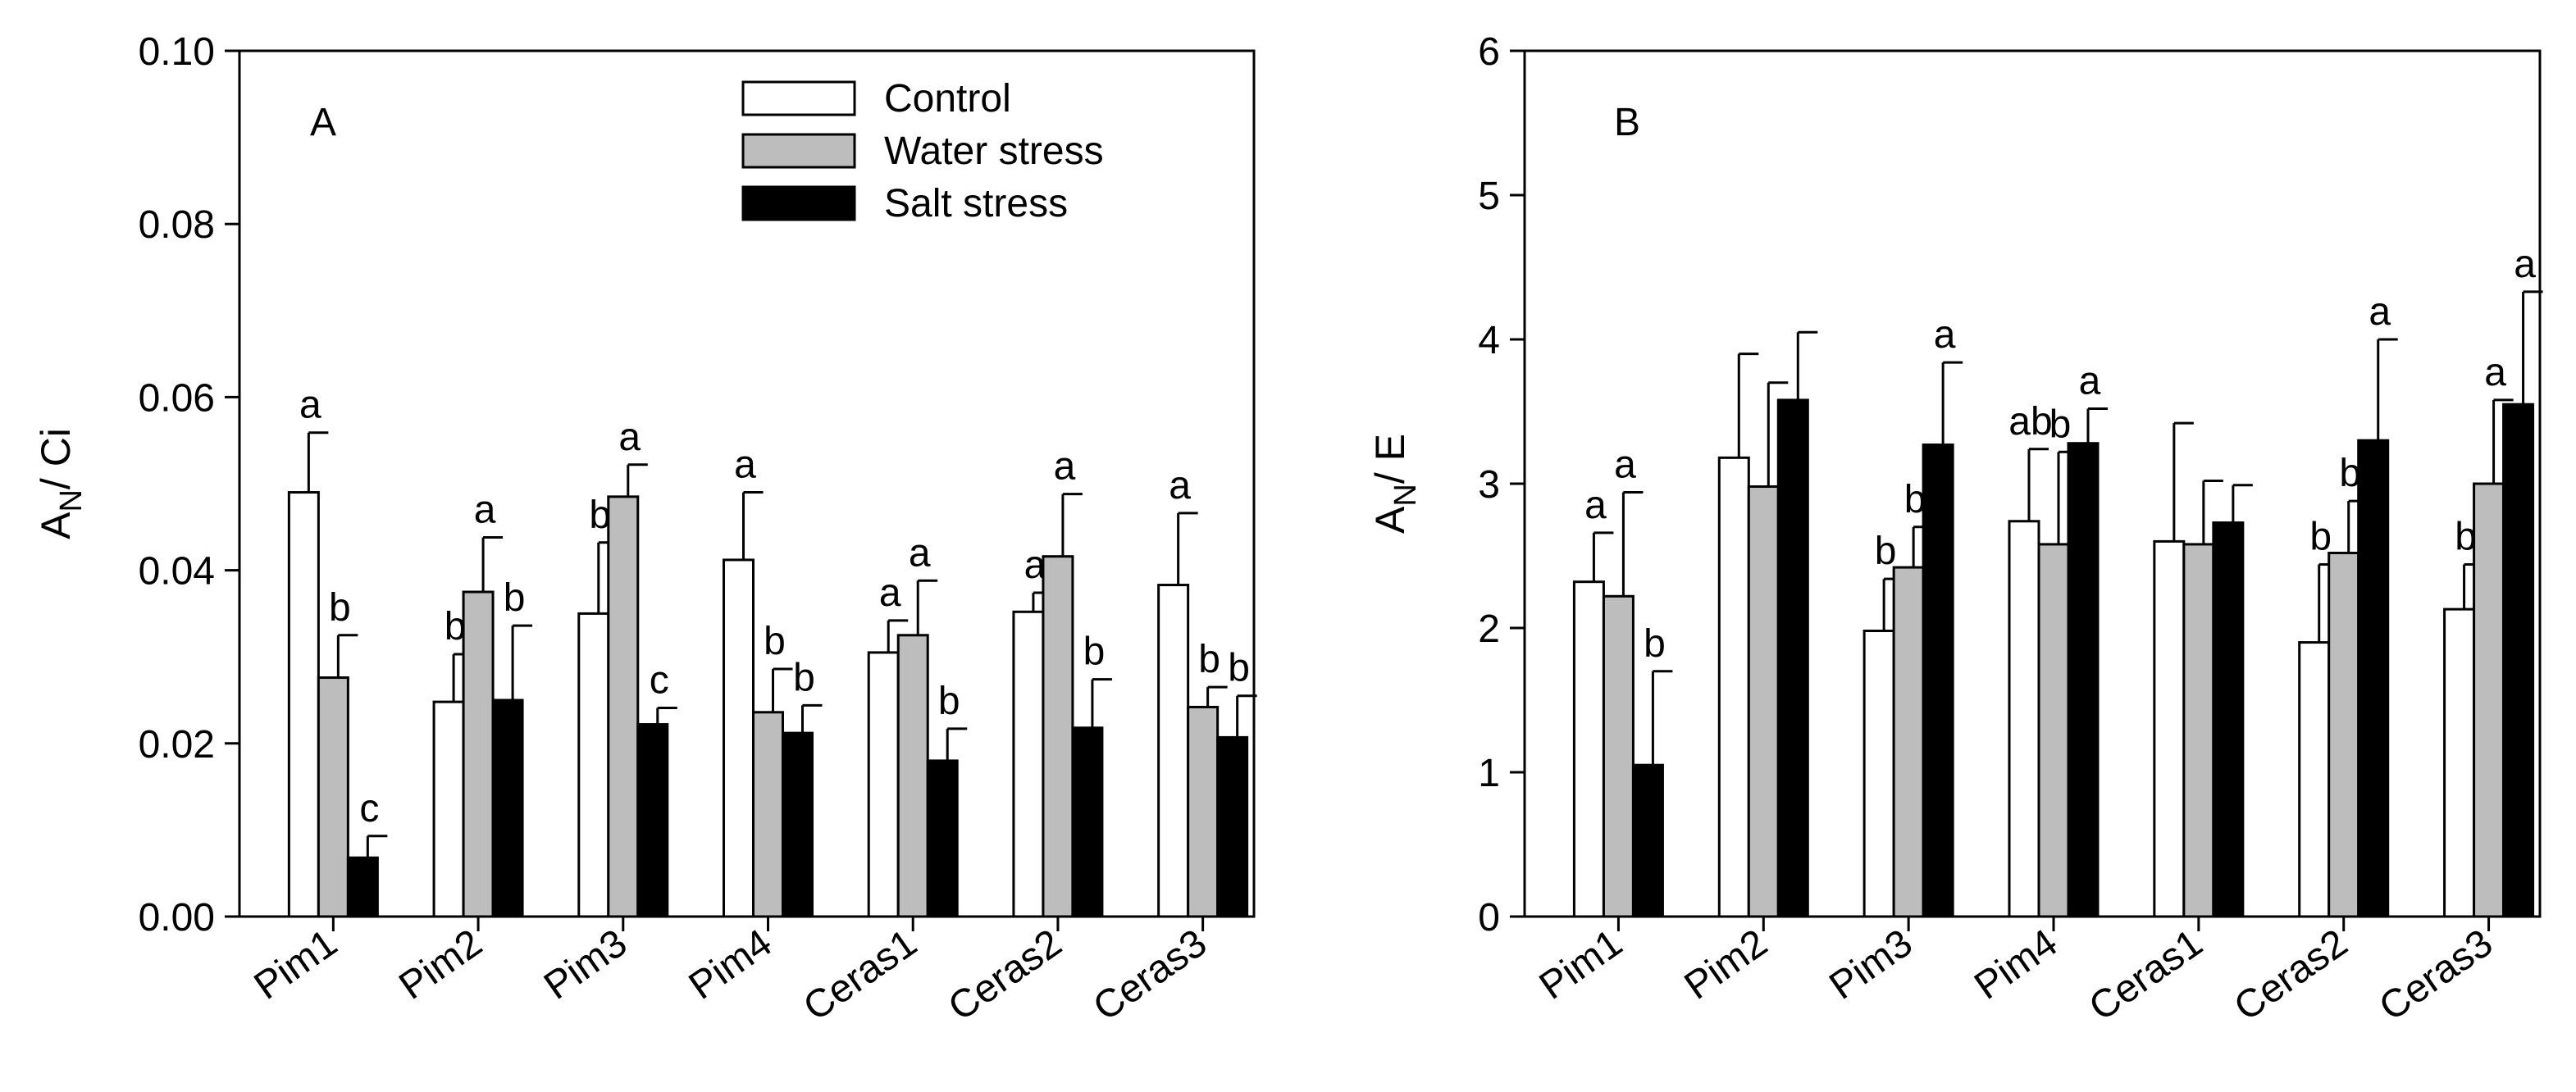 The width and height of the screenshot is (2576, 1092). Describe the element at coordinates (2030, 422) in the screenshot. I see `significance-letter: ab` at that location.